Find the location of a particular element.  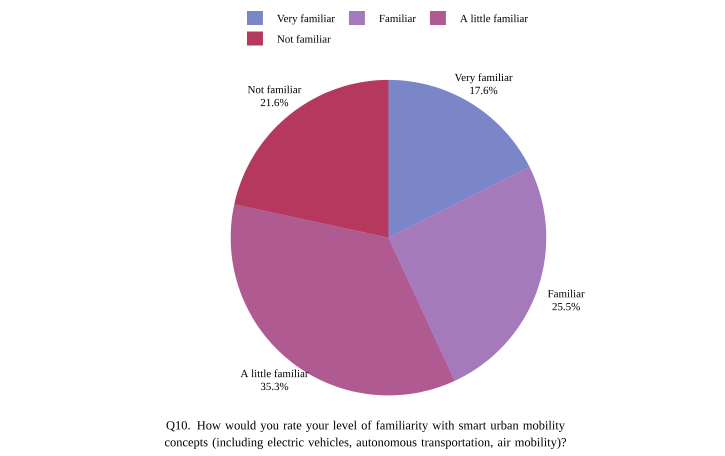

legend-label: Familiar is located at coordinates (397, 18).